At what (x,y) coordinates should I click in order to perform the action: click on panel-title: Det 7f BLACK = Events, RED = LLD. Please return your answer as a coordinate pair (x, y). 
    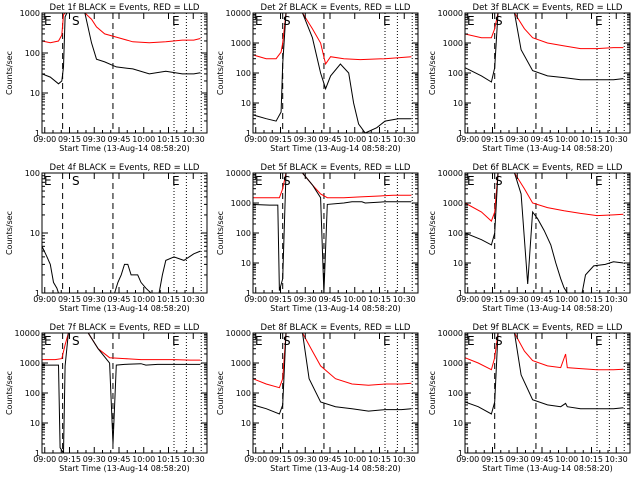
    Looking at the image, I should click on (125, 328).